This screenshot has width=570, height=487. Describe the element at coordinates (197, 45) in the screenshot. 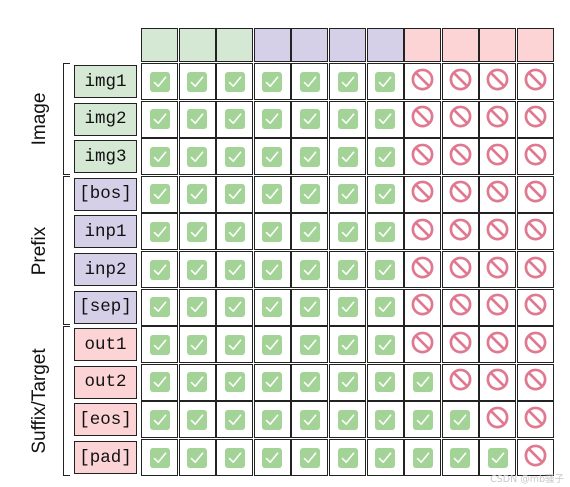

I see `column-header-image` at that location.